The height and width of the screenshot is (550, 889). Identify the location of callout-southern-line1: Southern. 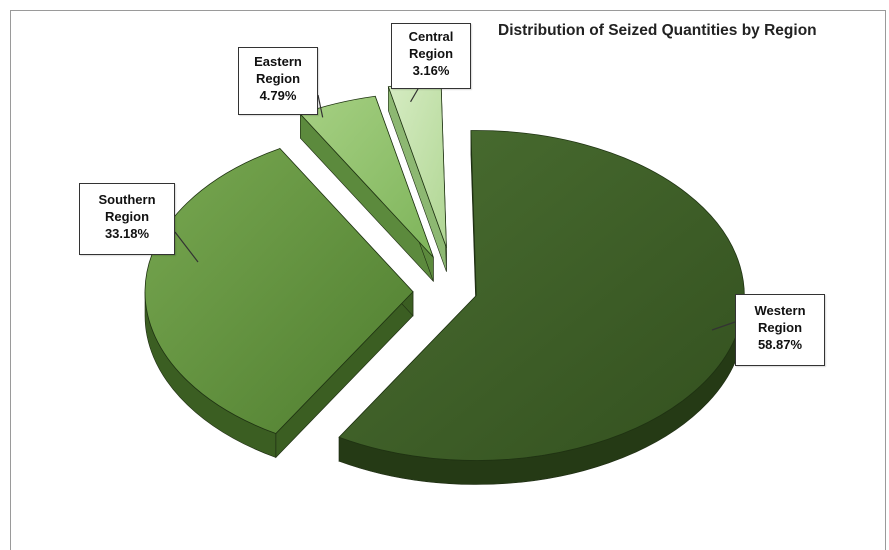
(127, 199).